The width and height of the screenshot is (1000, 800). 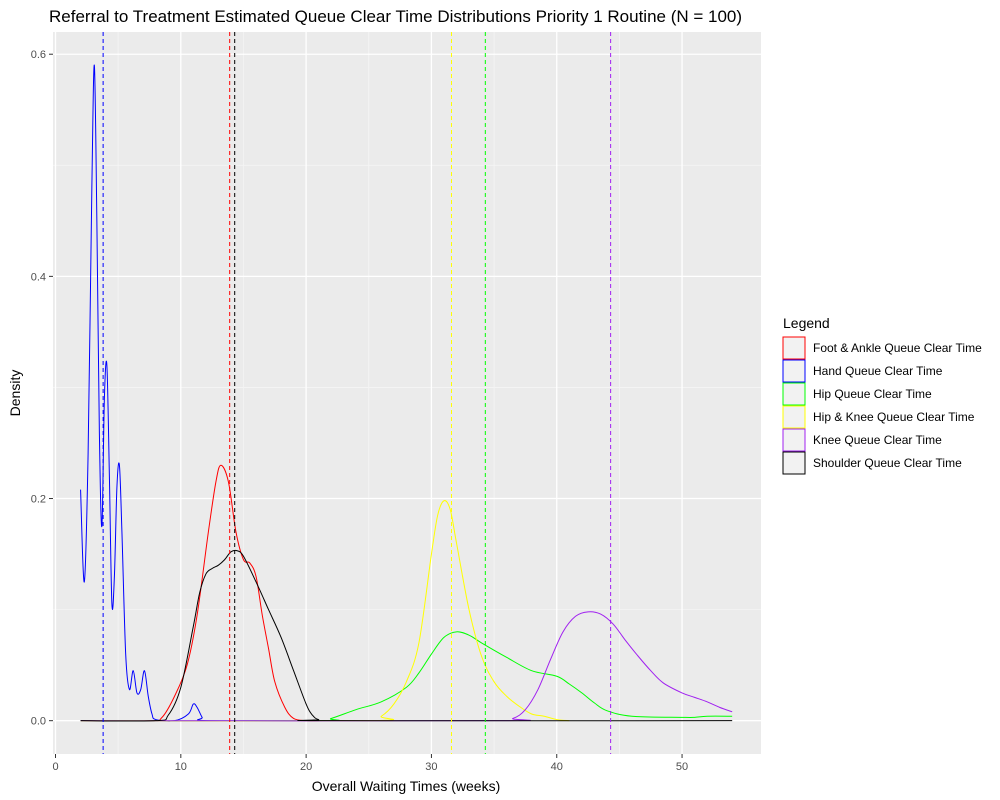 I want to click on x-tick-label: 50, so click(x=682, y=767).